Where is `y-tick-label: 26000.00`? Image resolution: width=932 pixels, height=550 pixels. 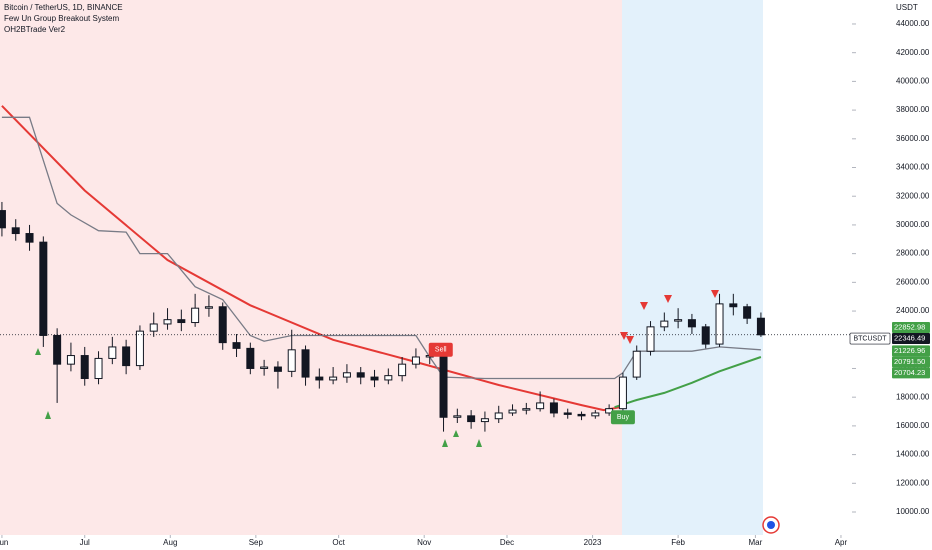 y-tick-label: 26000.00 is located at coordinates (913, 281).